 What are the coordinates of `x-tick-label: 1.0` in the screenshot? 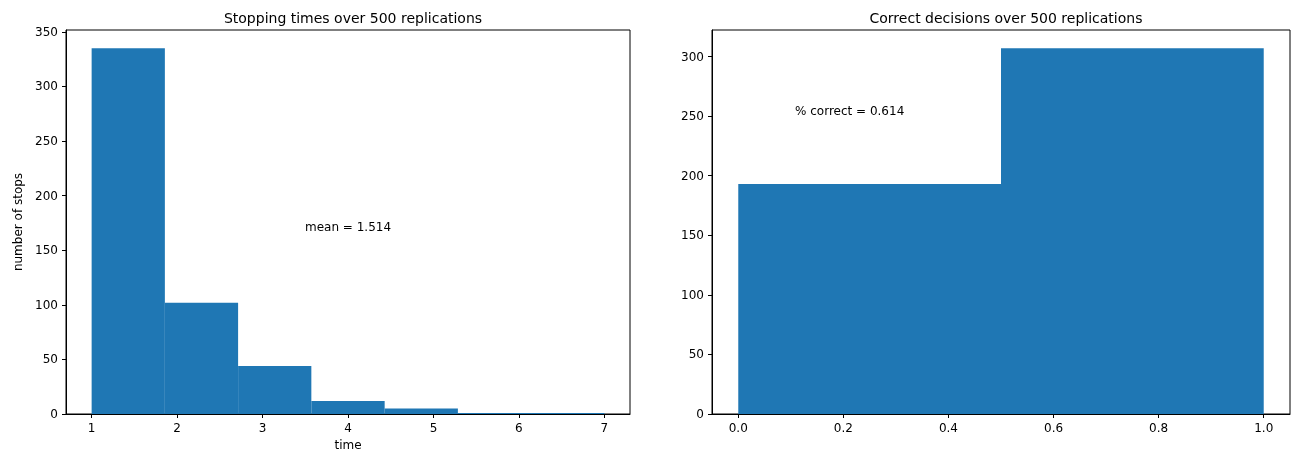 It's located at (1264, 428).